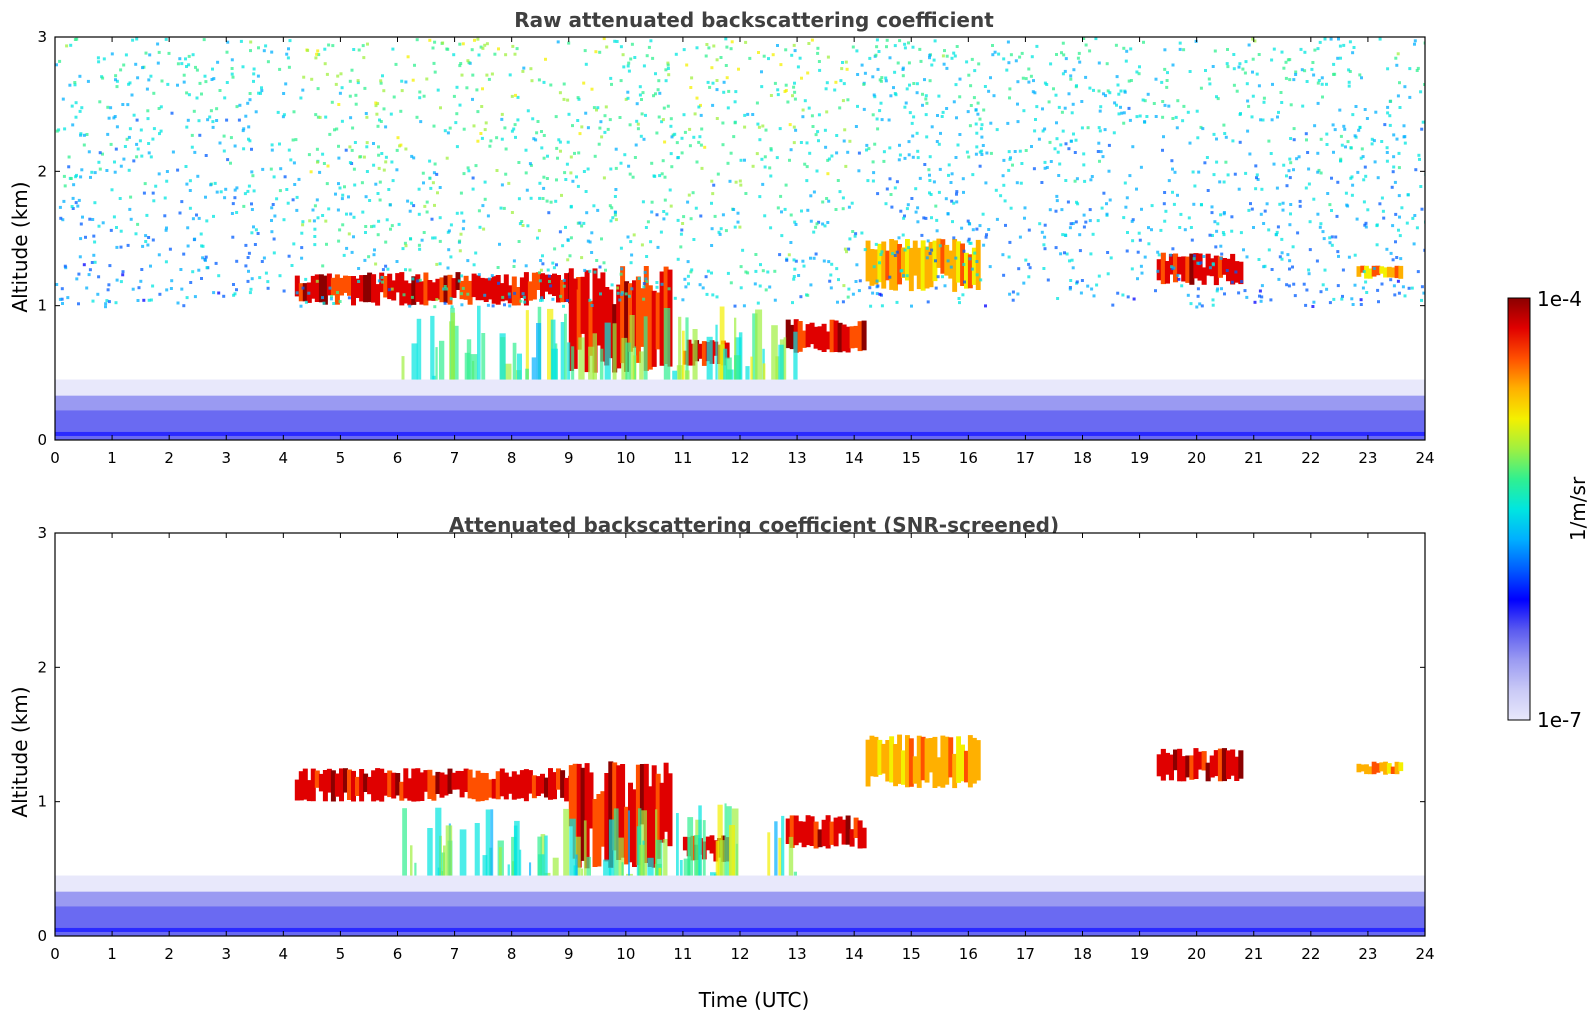  Describe the element at coordinates (1310, 954) in the screenshot. I see `x-tick-label: 22` at that location.